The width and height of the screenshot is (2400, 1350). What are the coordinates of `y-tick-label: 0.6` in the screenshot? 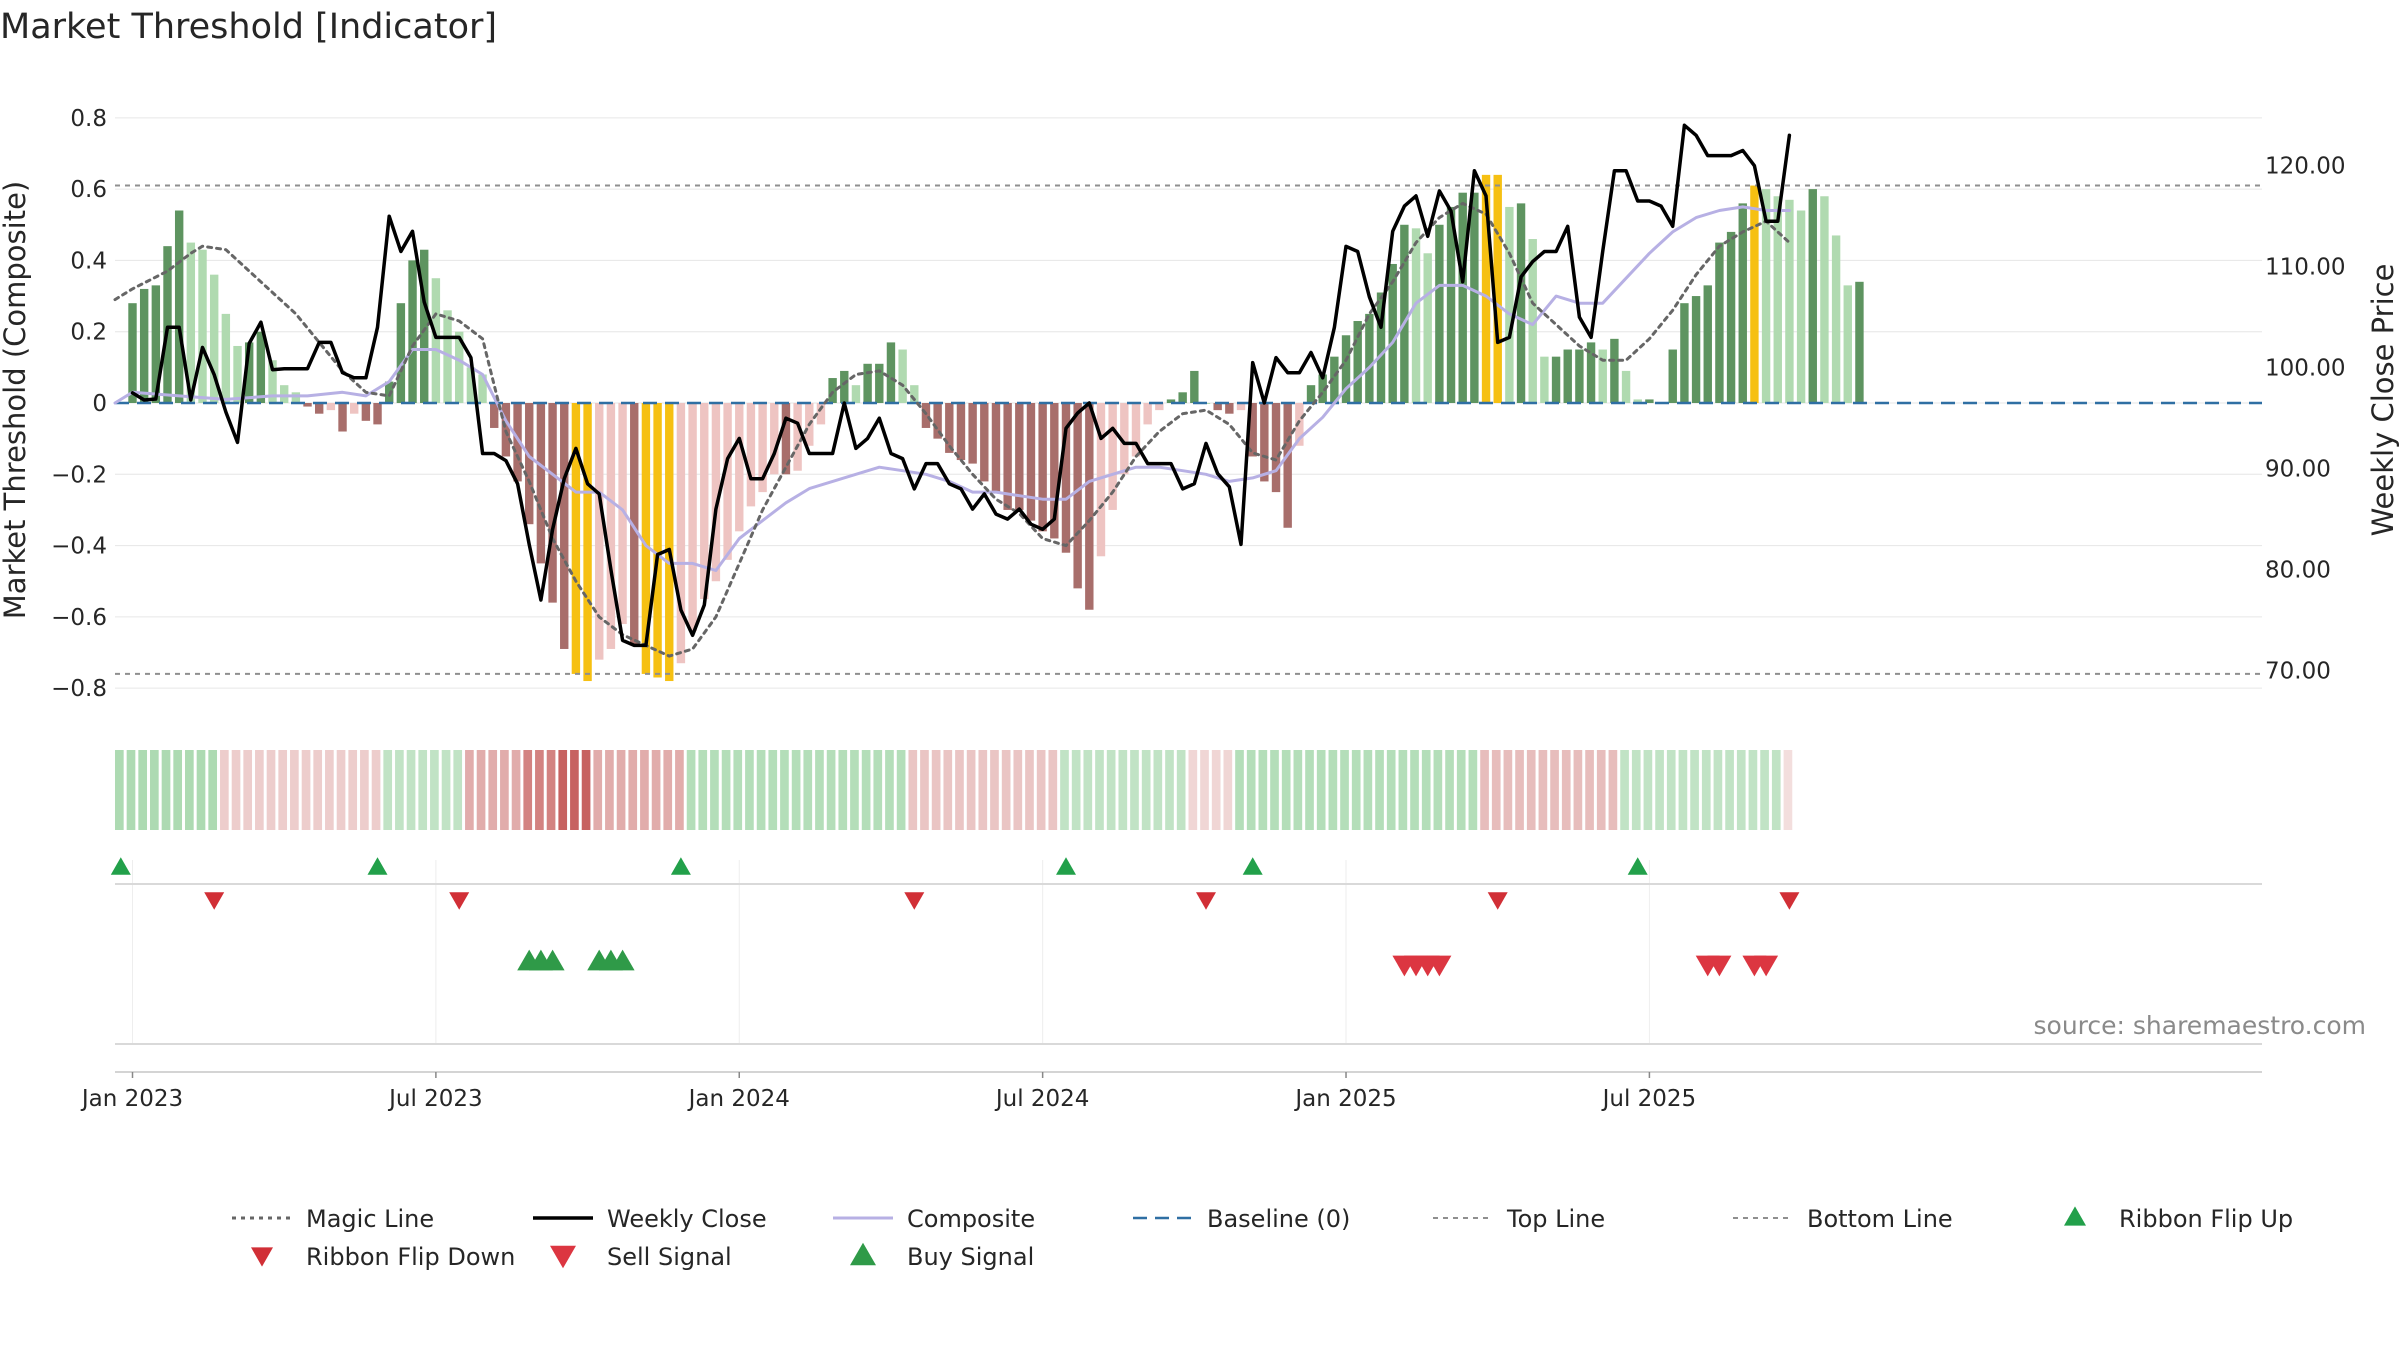 It's located at (88, 190).